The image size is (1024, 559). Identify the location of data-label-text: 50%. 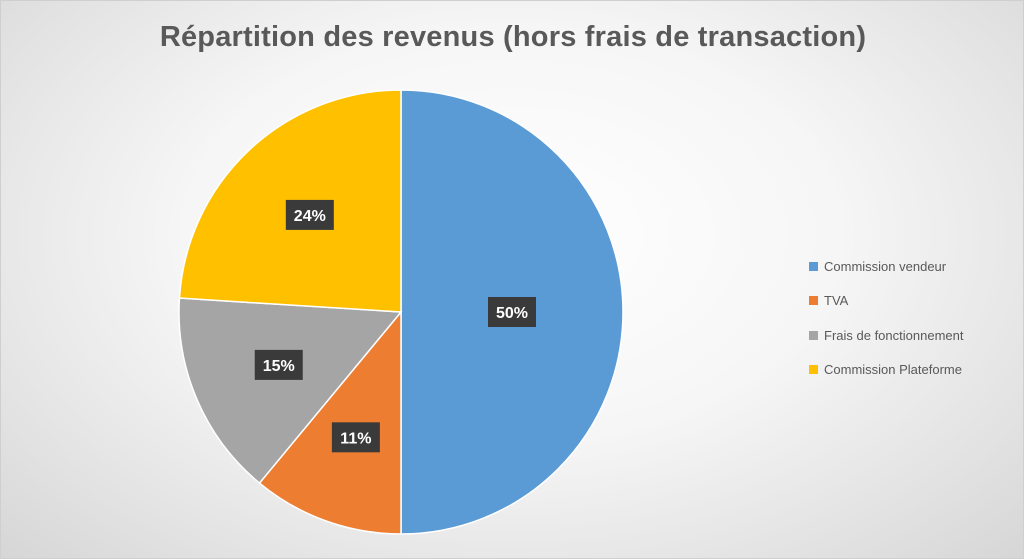
(512, 313).